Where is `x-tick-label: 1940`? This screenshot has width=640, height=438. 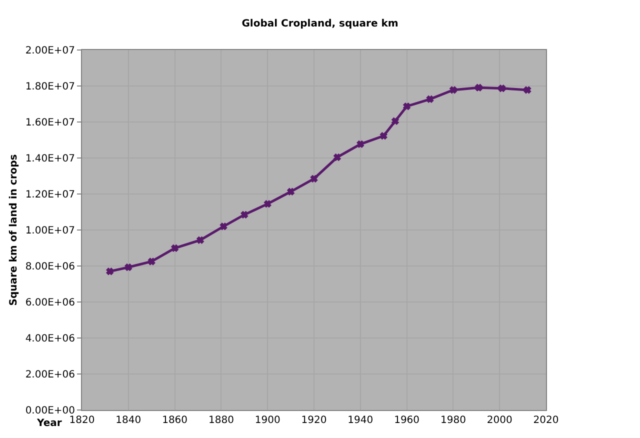
x-tick-label: 1940 is located at coordinates (361, 420).